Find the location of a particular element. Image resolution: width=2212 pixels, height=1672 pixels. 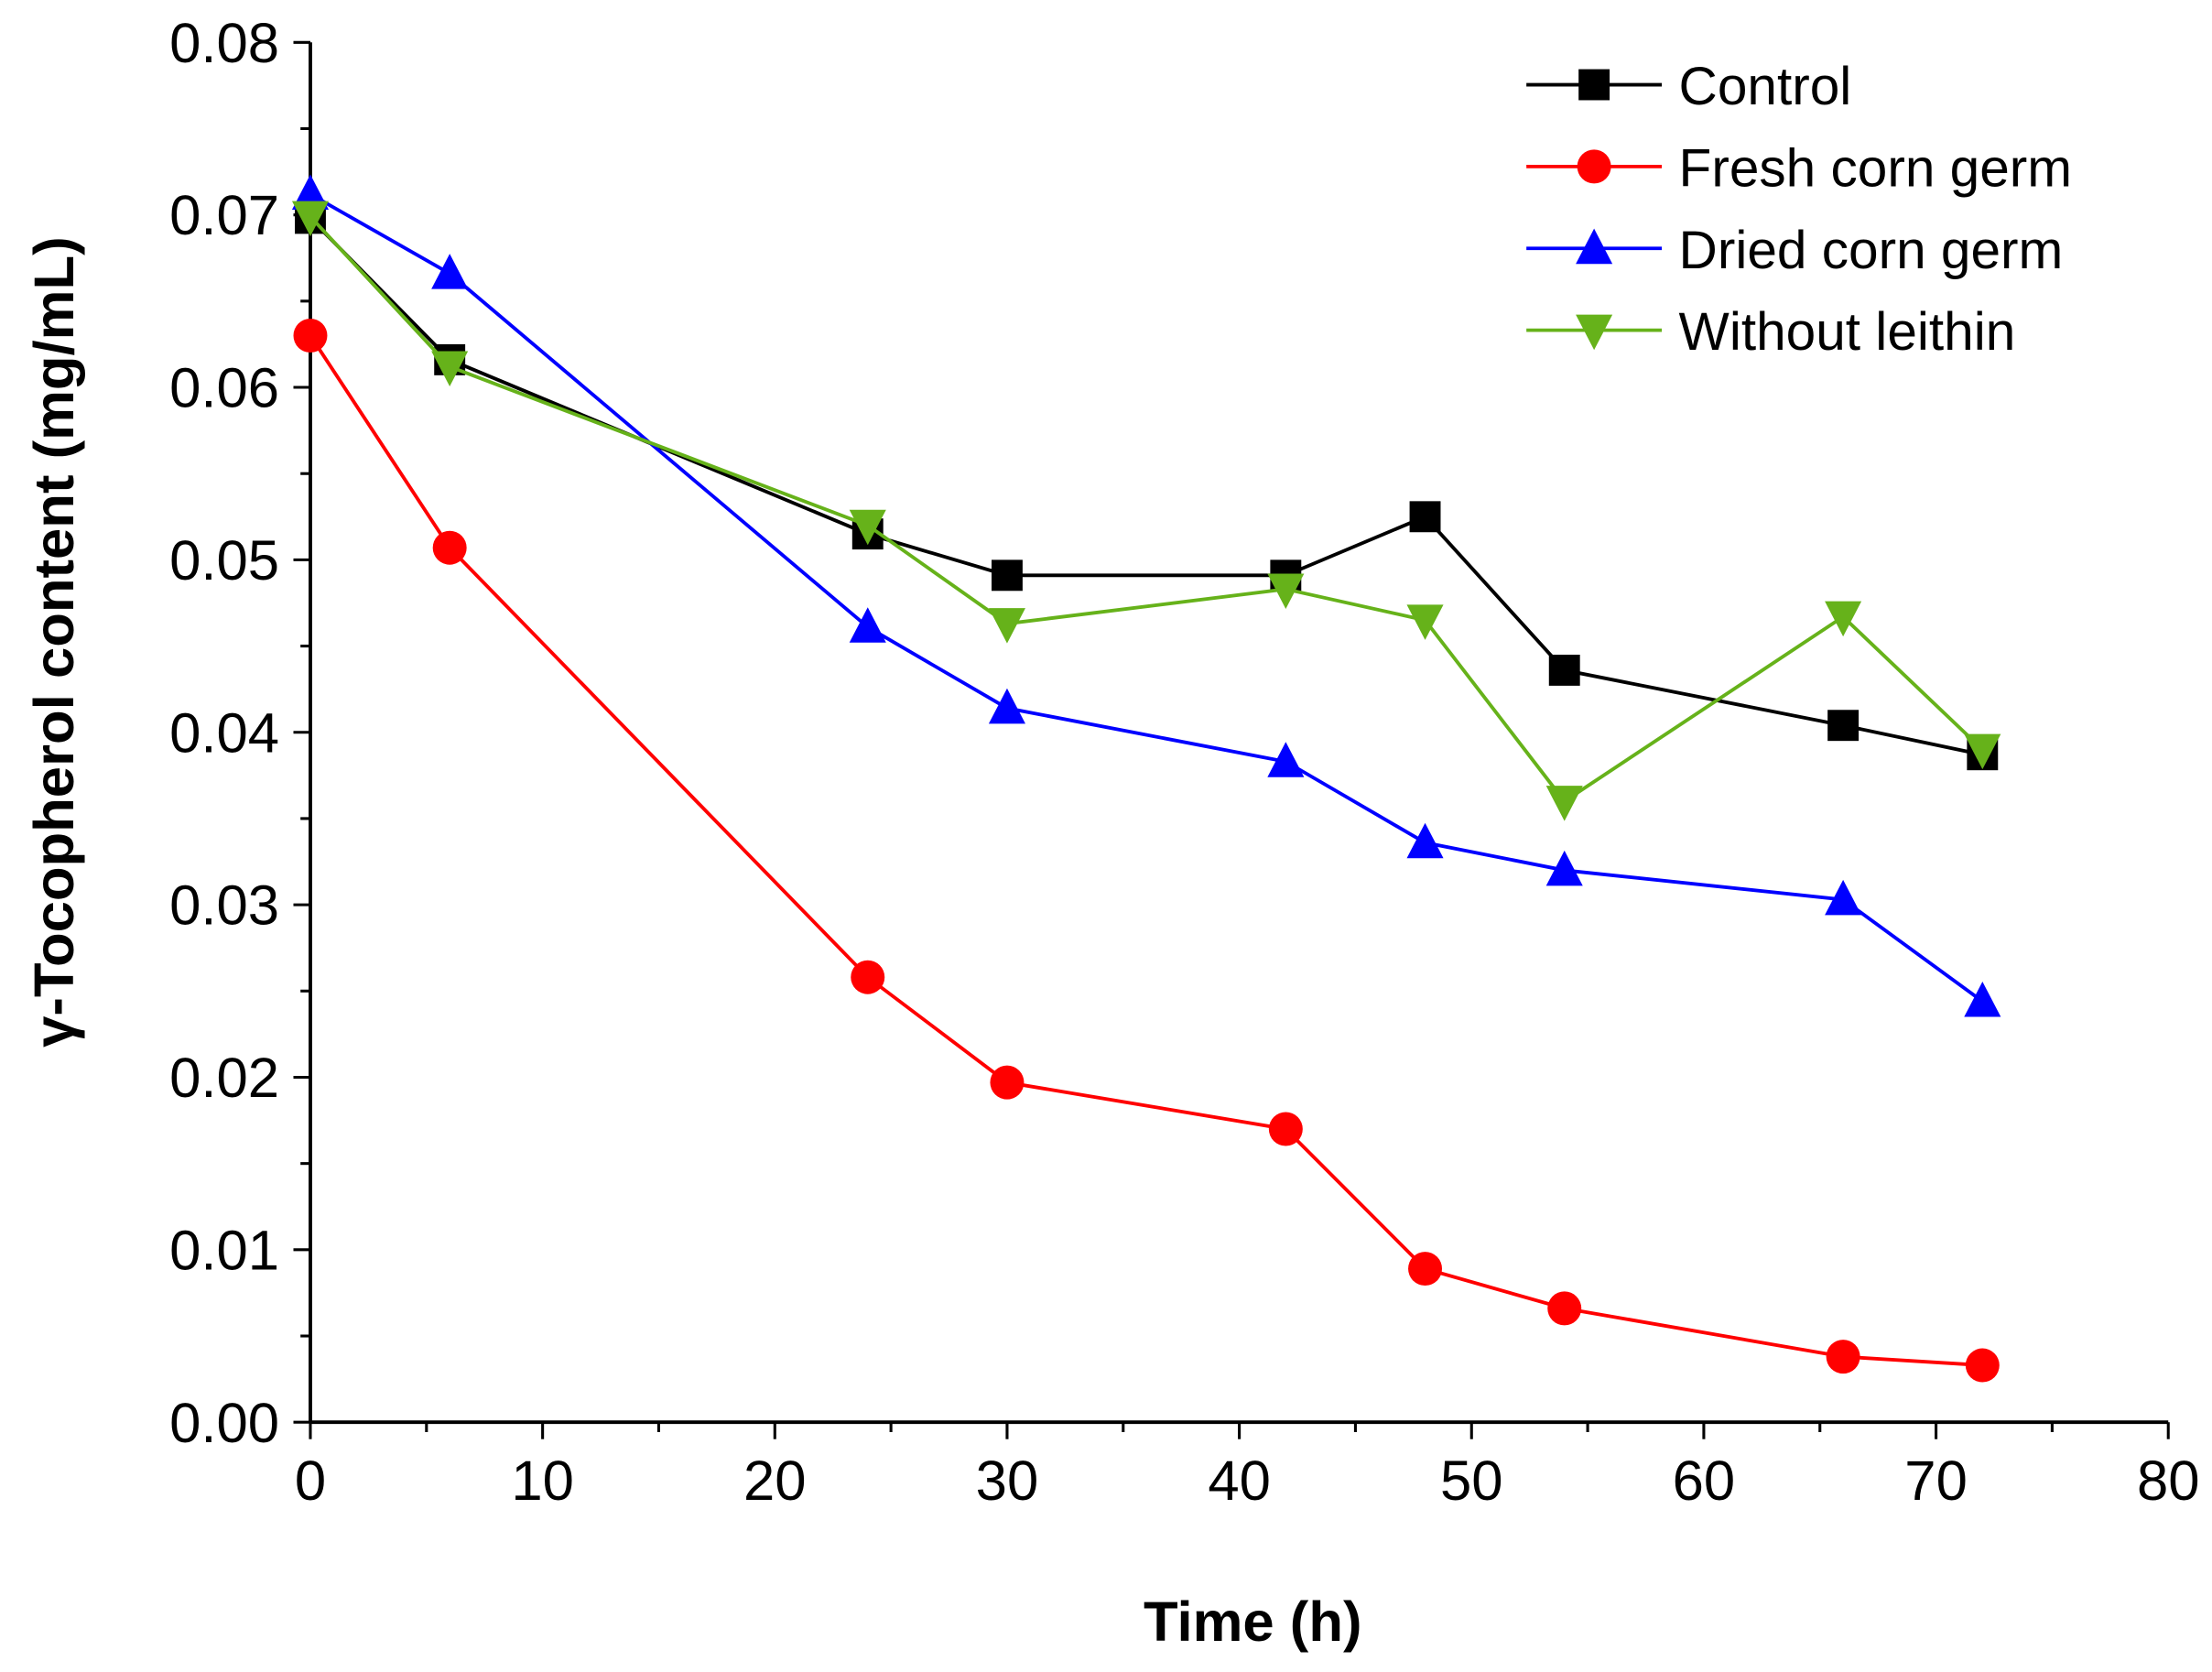

y-tick-label: 0.02 is located at coordinates (224, 1078).